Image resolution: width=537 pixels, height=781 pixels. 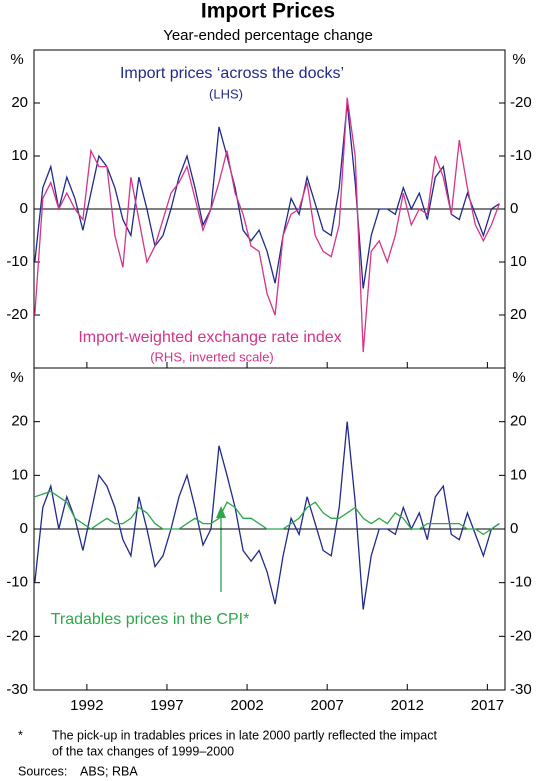 I want to click on series-label: Tradables prices in the CPI*, so click(x=150, y=619).